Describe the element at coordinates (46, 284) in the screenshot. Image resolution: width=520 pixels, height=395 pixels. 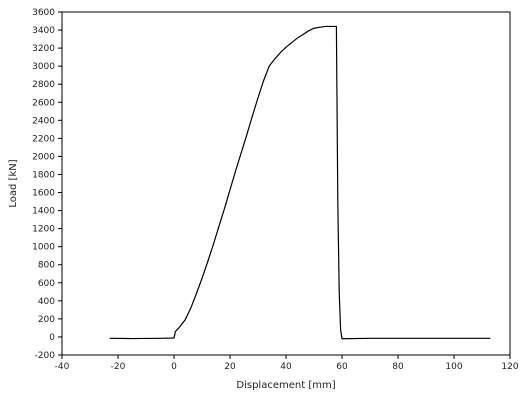
I see `y-tick-label: 600` at that location.